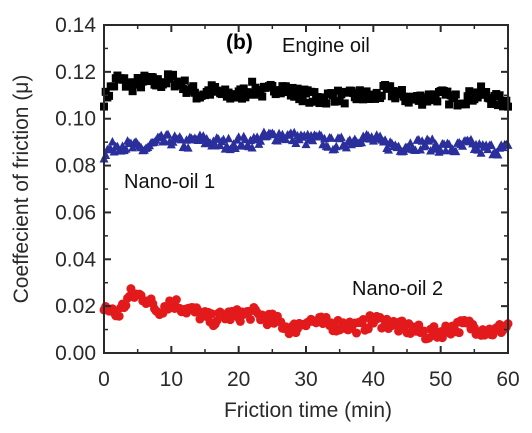 The width and height of the screenshot is (532, 433). What do you see at coordinates (75, 353) in the screenshot?
I see `y-tick-label: 0.00` at bounding box center [75, 353].